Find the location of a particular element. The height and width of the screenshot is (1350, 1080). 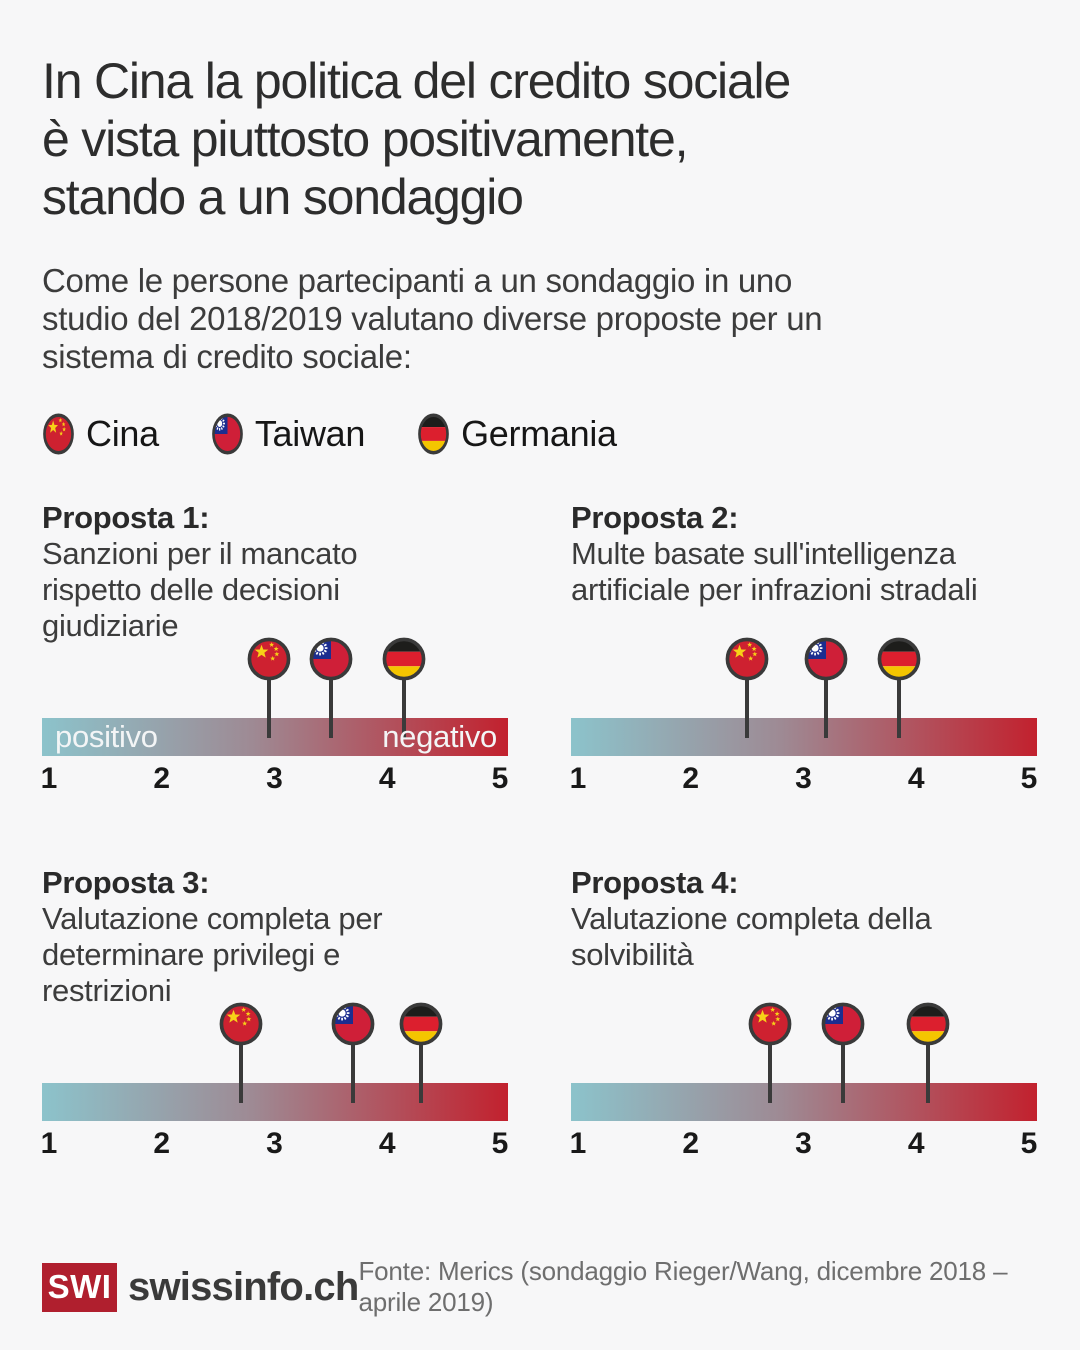

legend: Cina Taiwan Germania is located at coordinates (540, 434).